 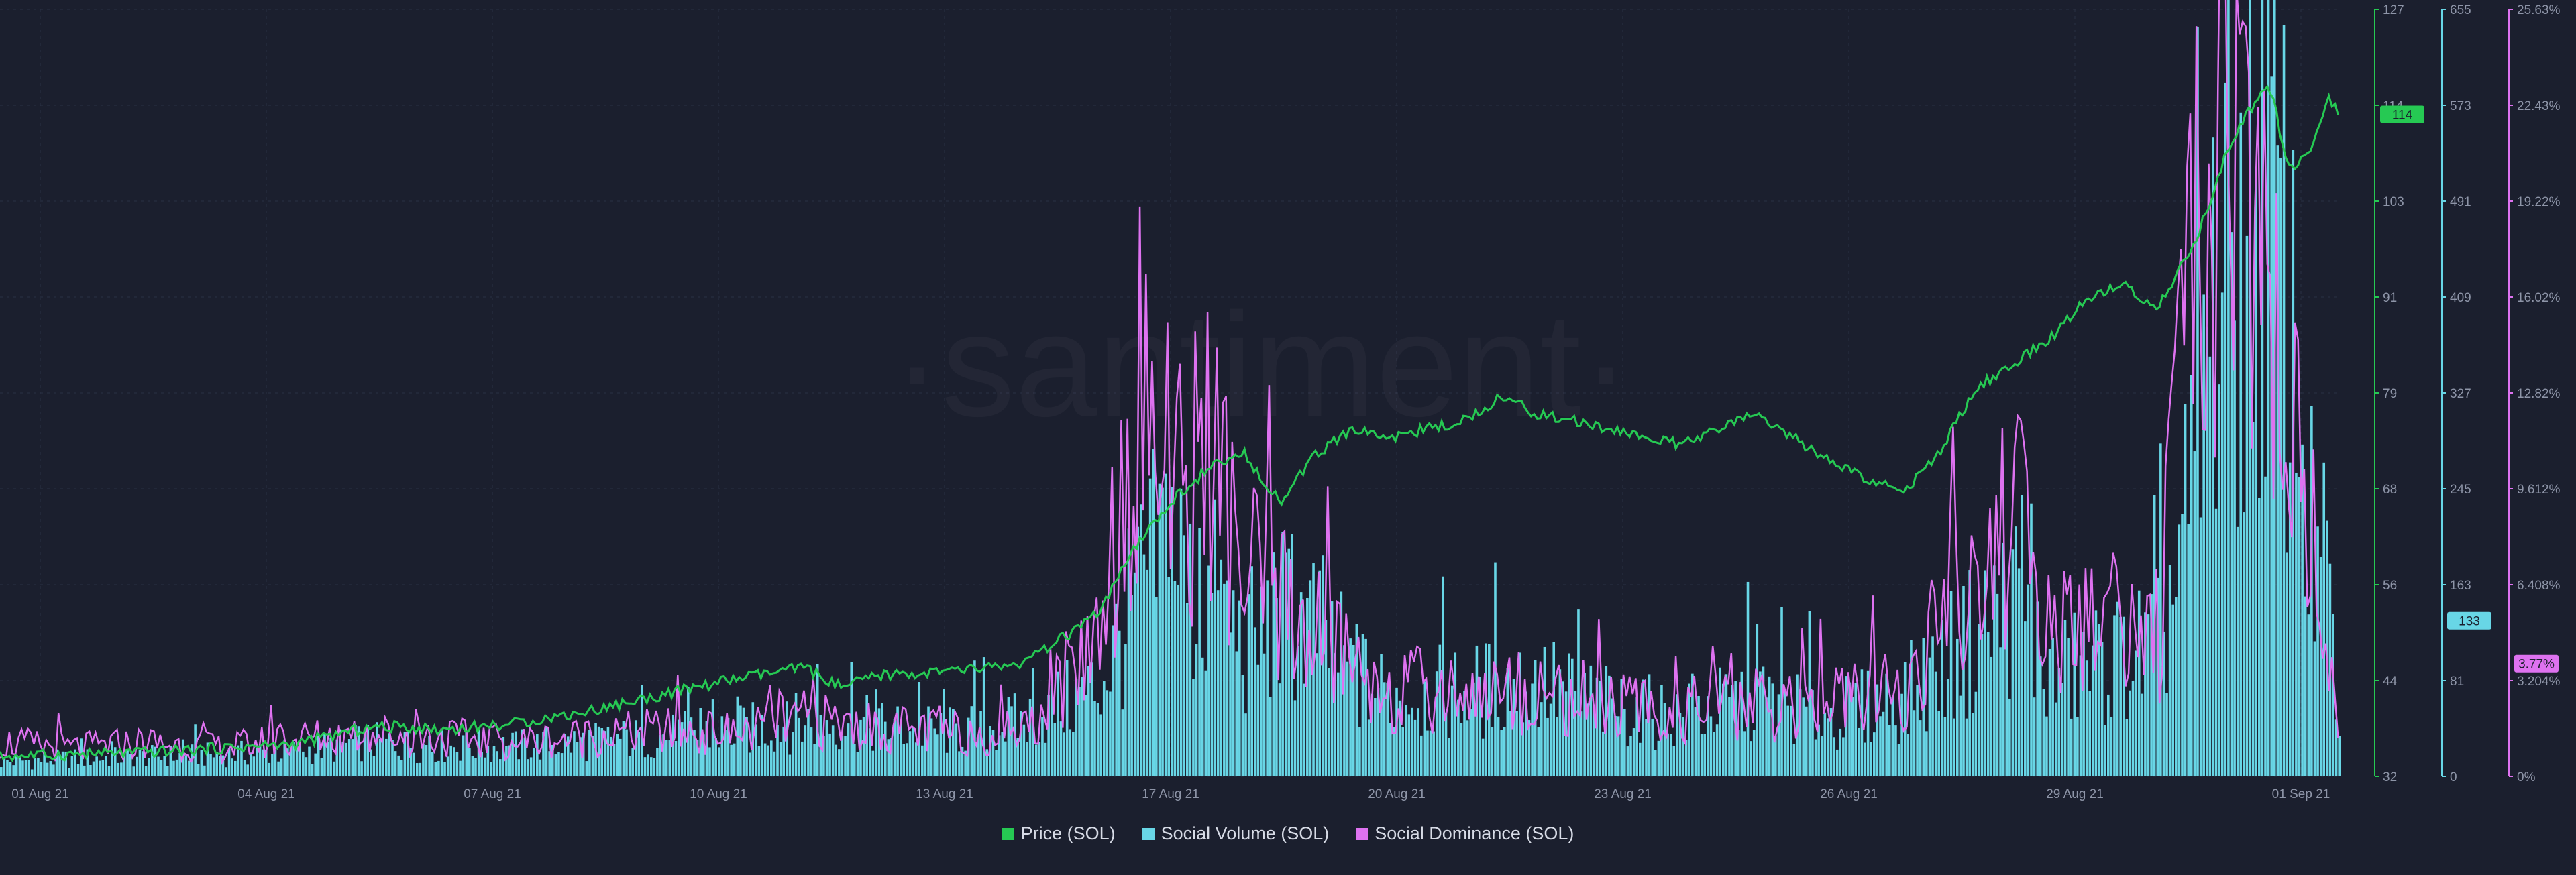 What do you see at coordinates (2460, 106) in the screenshot?
I see `social-volume-tick-label: 573` at bounding box center [2460, 106].